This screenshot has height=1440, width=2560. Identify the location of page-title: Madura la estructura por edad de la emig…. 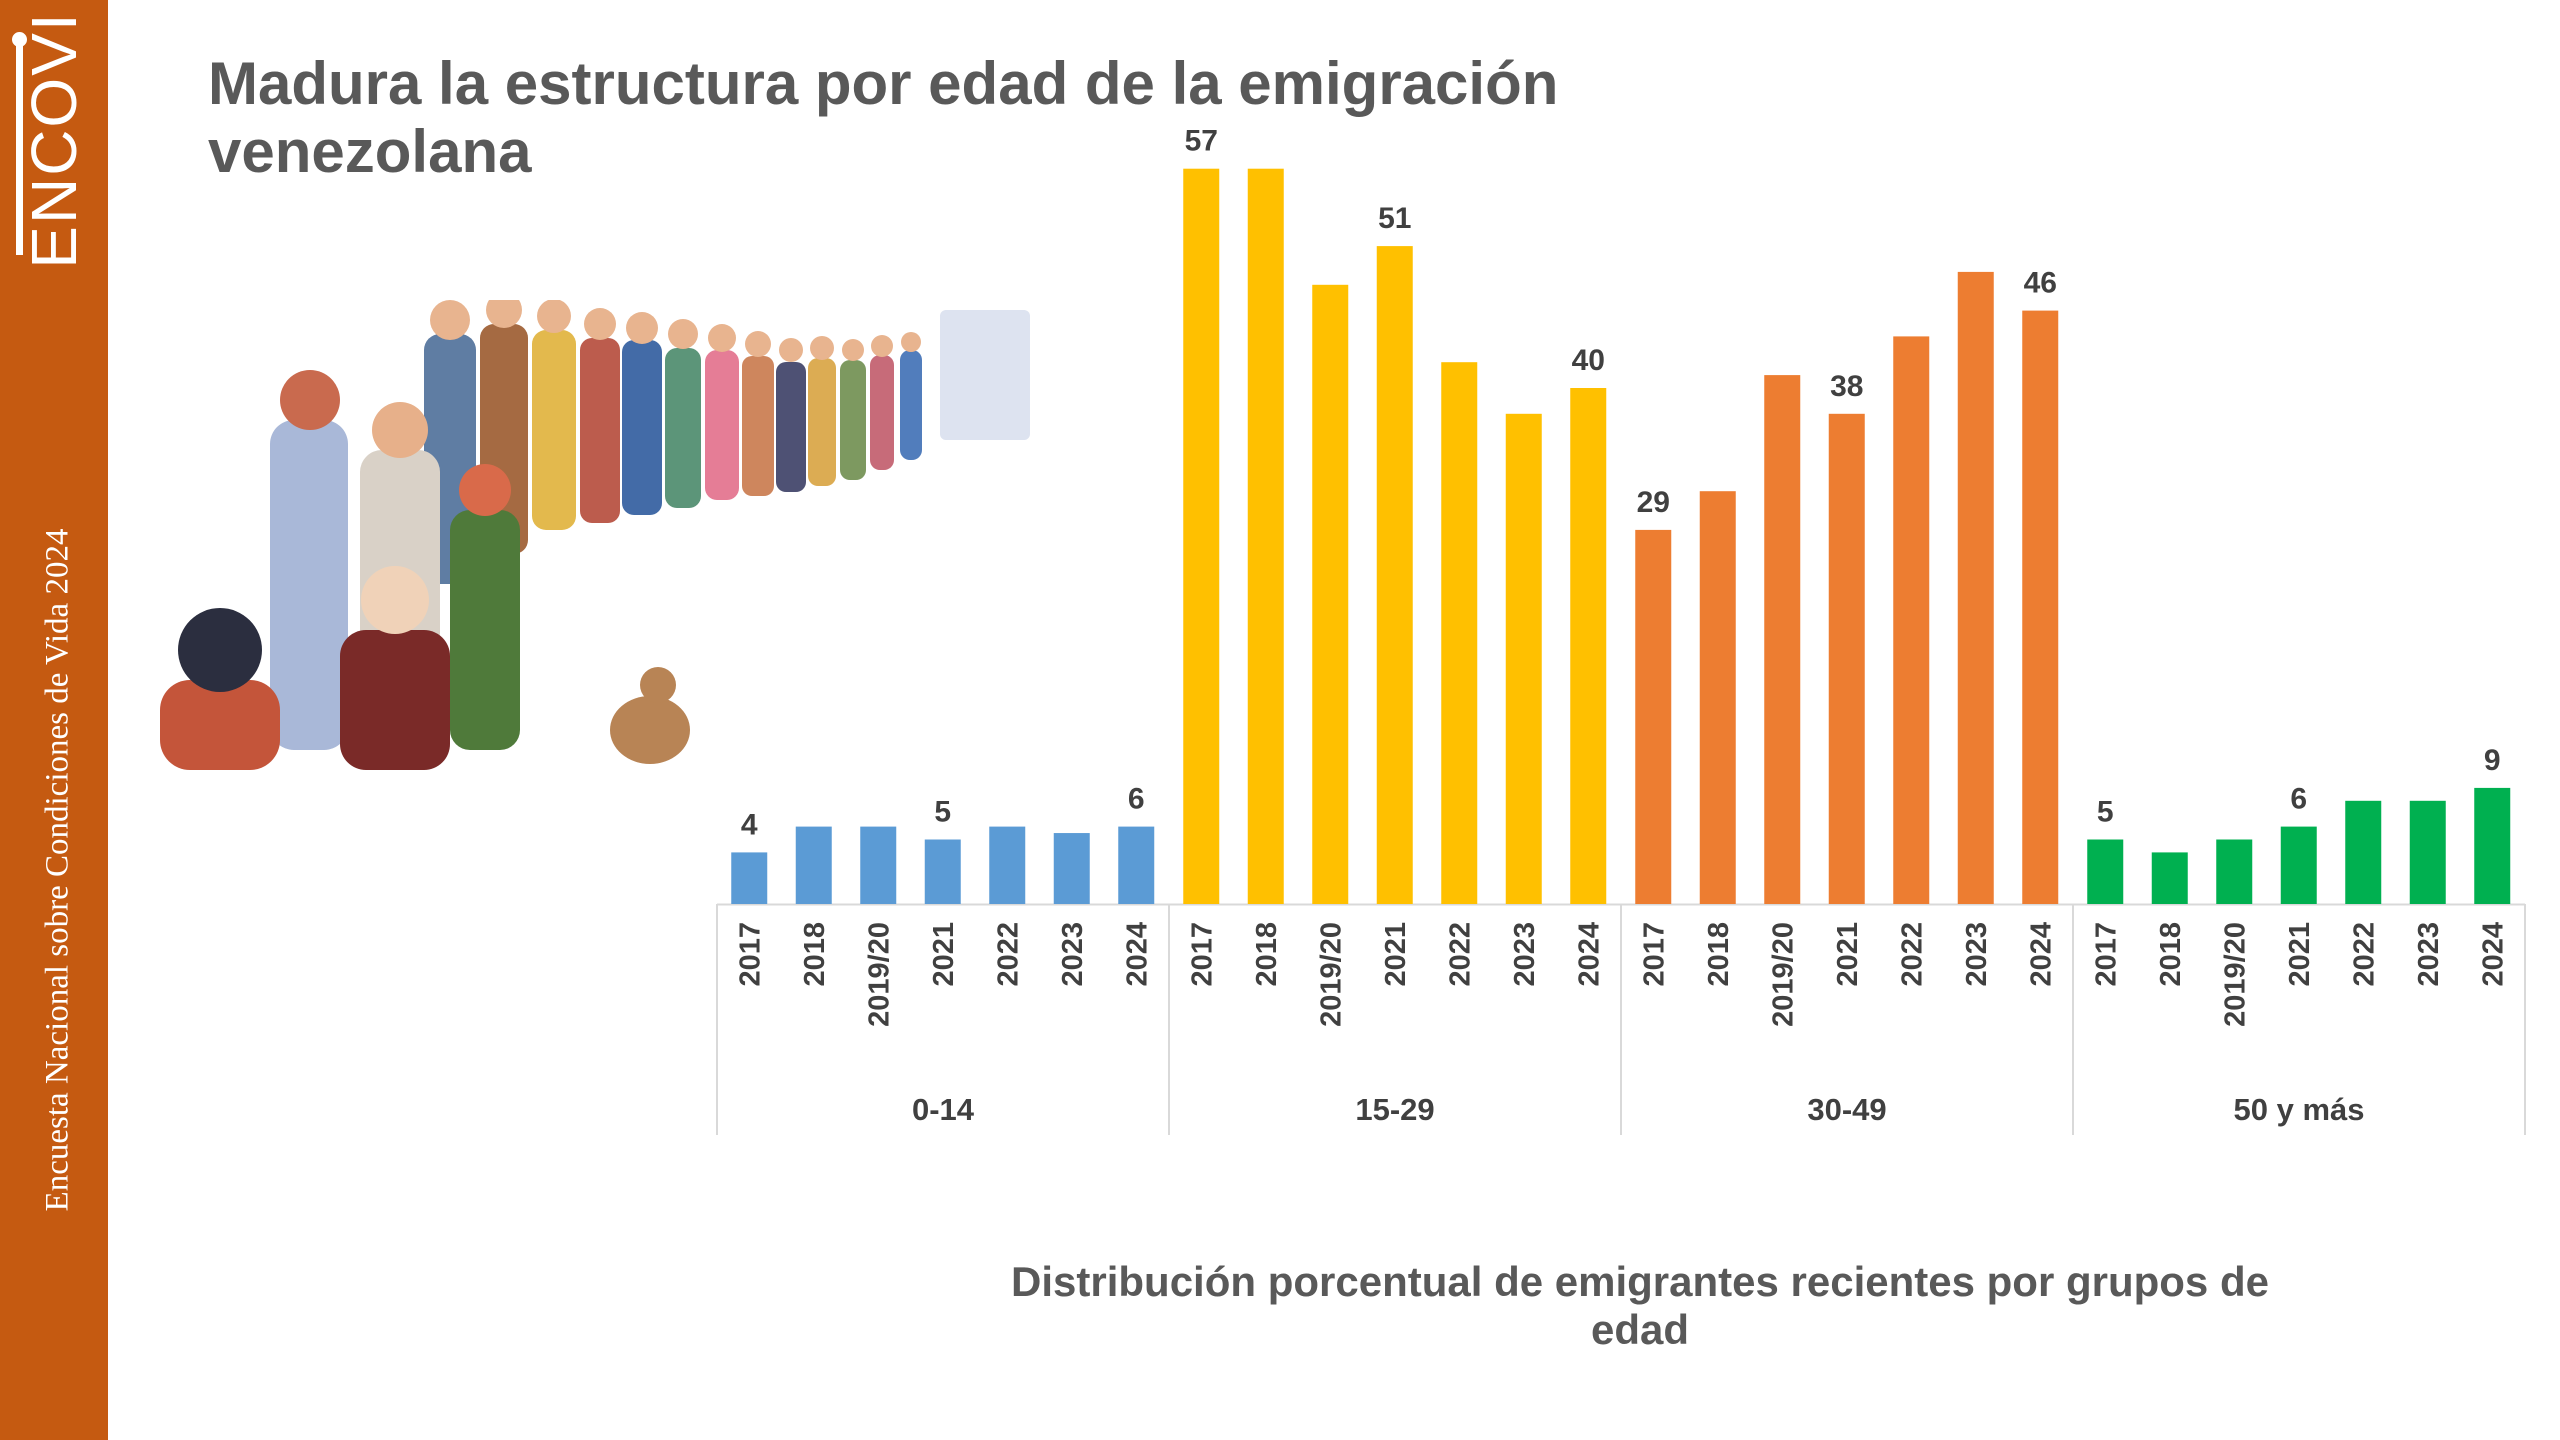
(883, 117).